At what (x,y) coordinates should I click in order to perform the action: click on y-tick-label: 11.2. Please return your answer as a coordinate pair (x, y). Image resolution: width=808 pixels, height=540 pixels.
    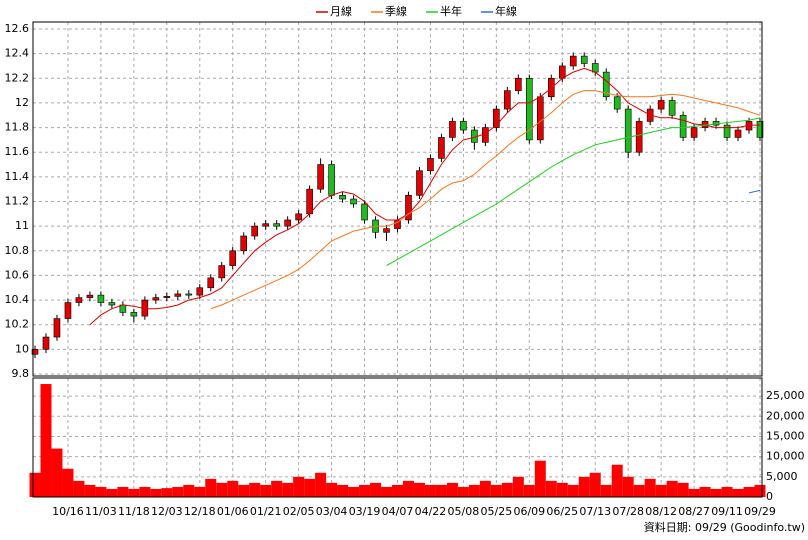
    Looking at the image, I should click on (17, 201).